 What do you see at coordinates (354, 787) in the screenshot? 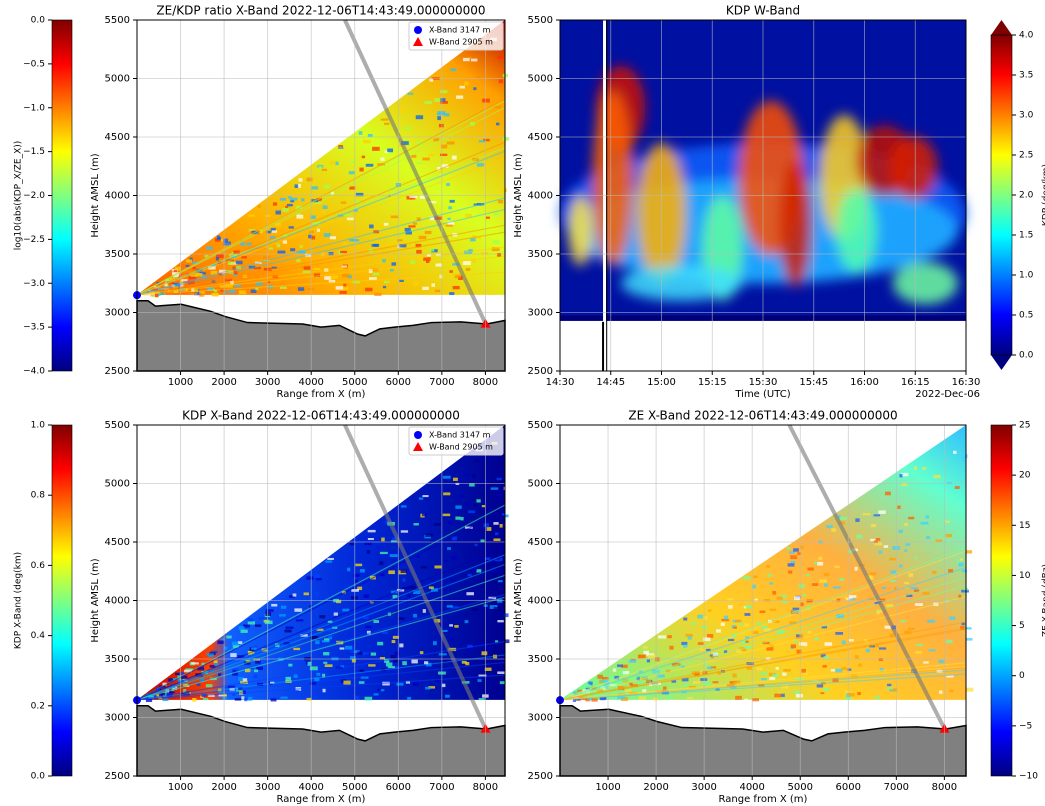
I see `x-tick-label: 5000` at bounding box center [354, 787].